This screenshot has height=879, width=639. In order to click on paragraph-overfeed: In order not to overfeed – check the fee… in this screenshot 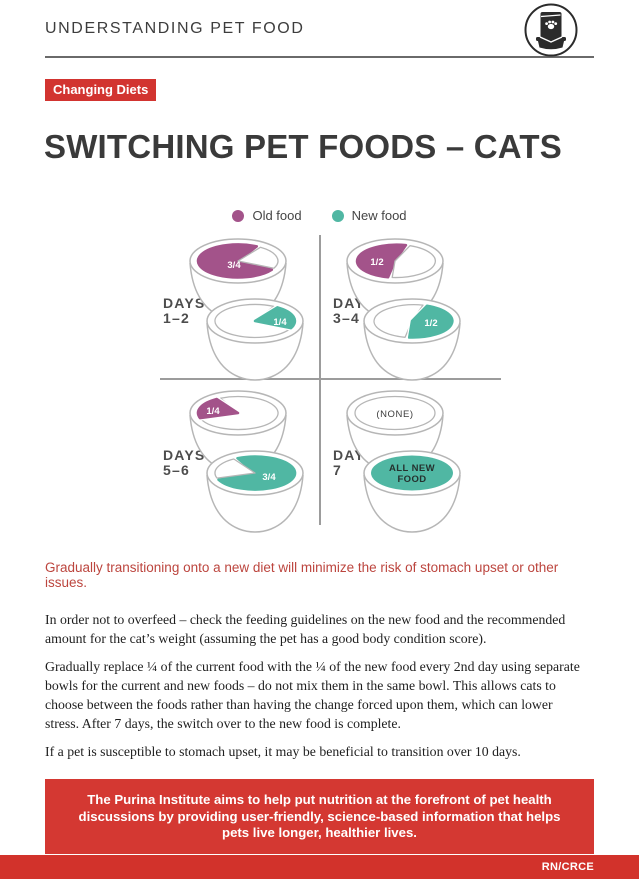, I will do `click(305, 629)`.